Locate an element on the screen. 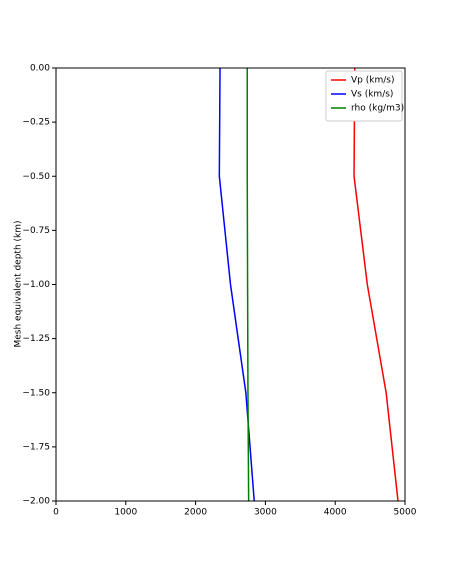 The height and width of the screenshot is (563, 450). legend-label: Vs (km/s) is located at coordinates (372, 95).